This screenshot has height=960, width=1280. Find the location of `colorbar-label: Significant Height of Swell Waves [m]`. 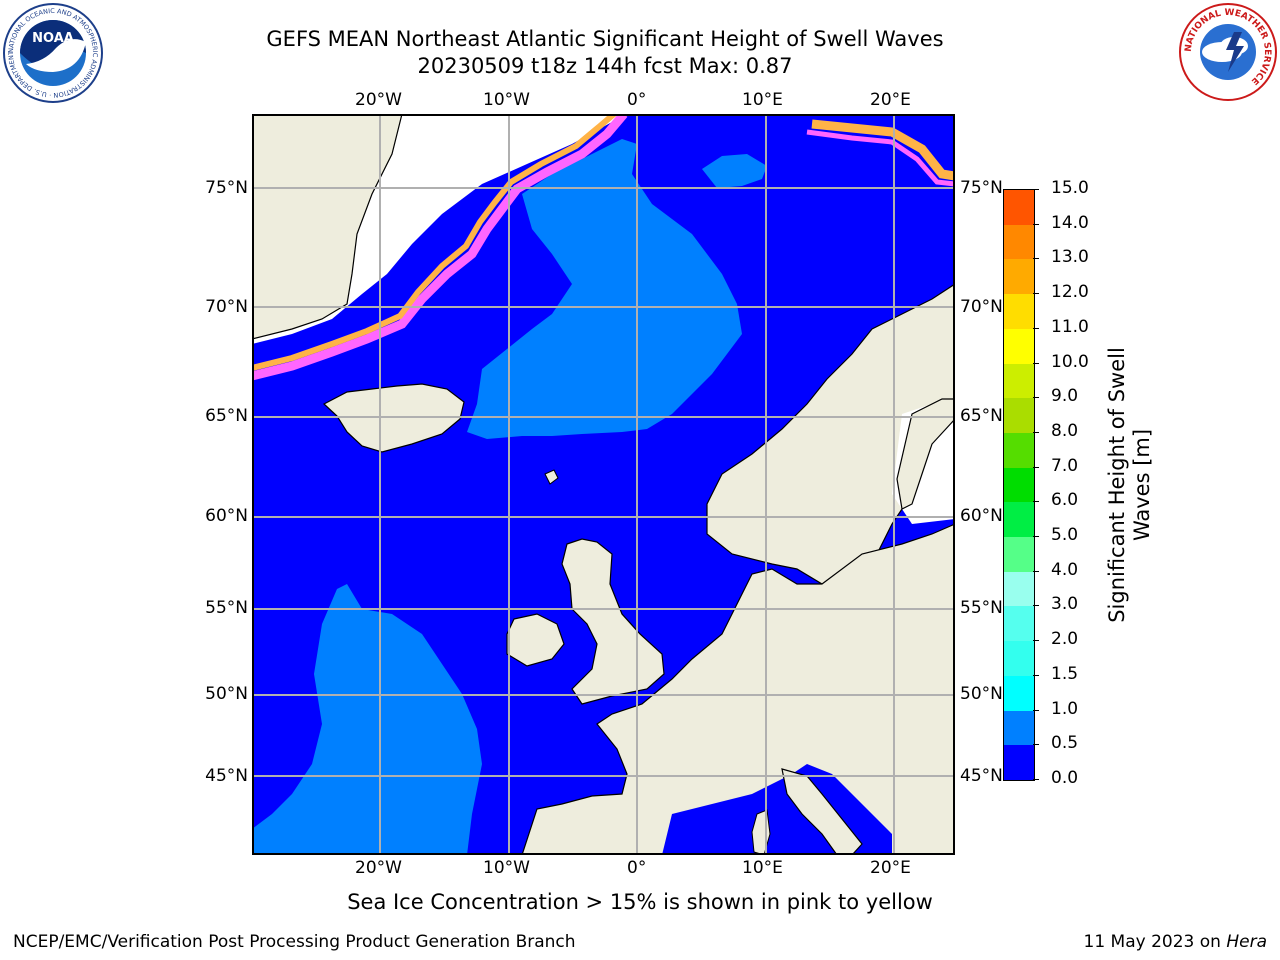

colorbar-label: Significant Height of Swell Waves [m] is located at coordinates (1130, 485).